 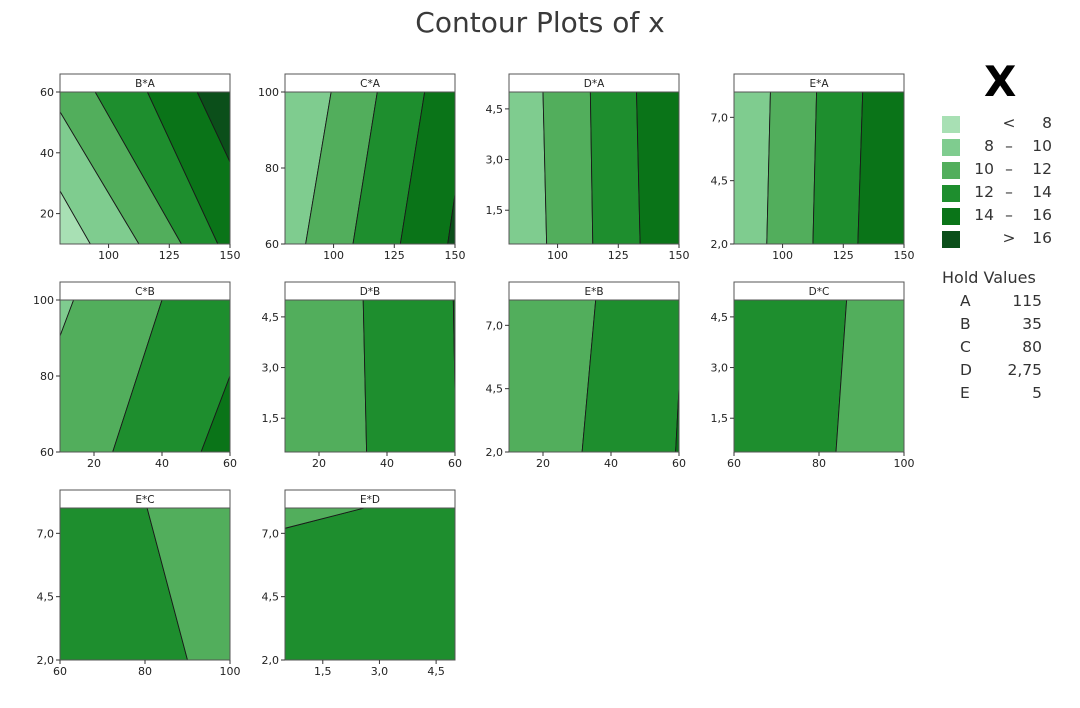 What do you see at coordinates (1032, 324) in the screenshot?
I see `hold-value-number: 35` at bounding box center [1032, 324].